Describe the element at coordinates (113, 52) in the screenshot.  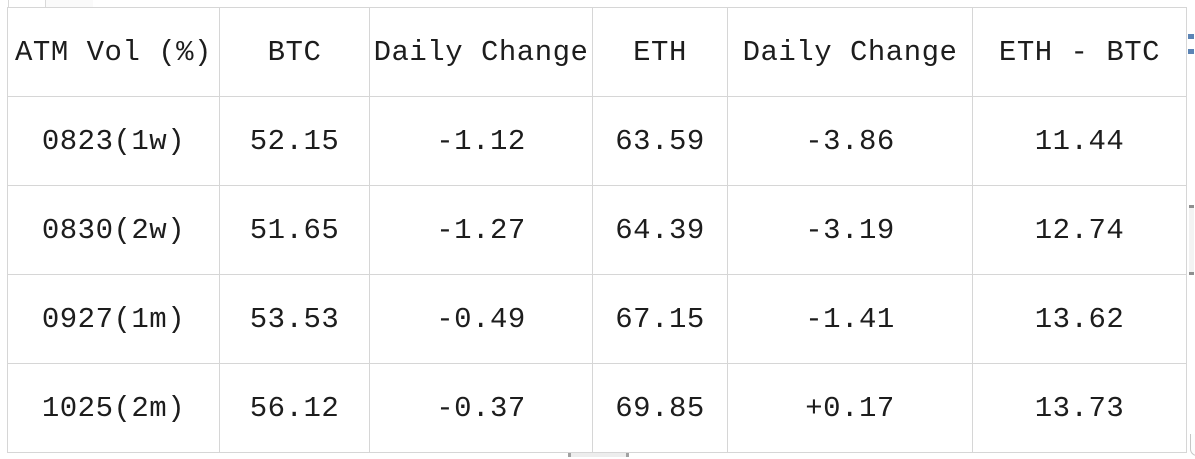
I see `header-cell-atm-vol: ATM Vol (%)` at that location.